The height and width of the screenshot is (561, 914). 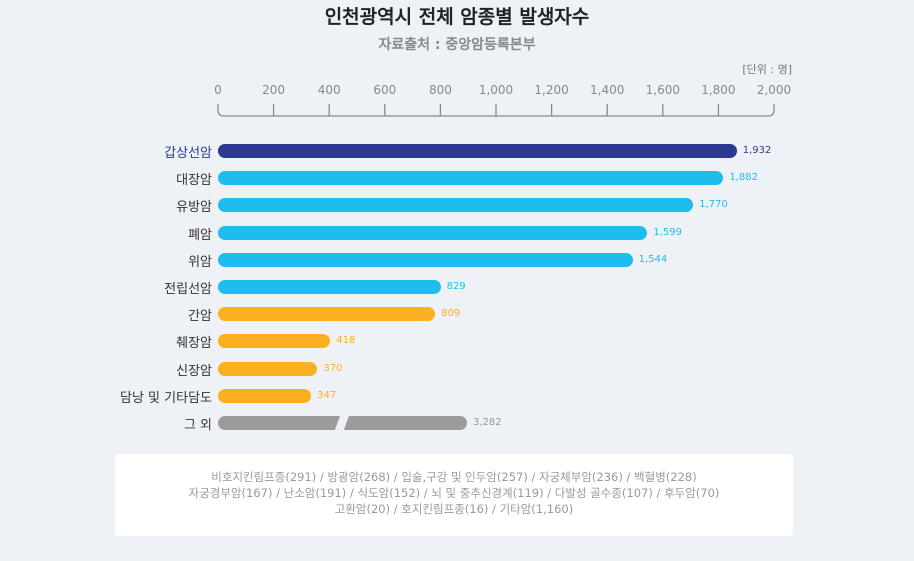 I want to click on category-label: 담낭 및 기타담도, so click(x=166, y=398).